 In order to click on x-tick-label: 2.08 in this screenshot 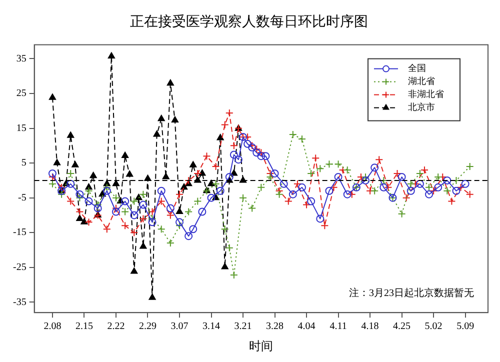, I will do `click(53, 326)`.